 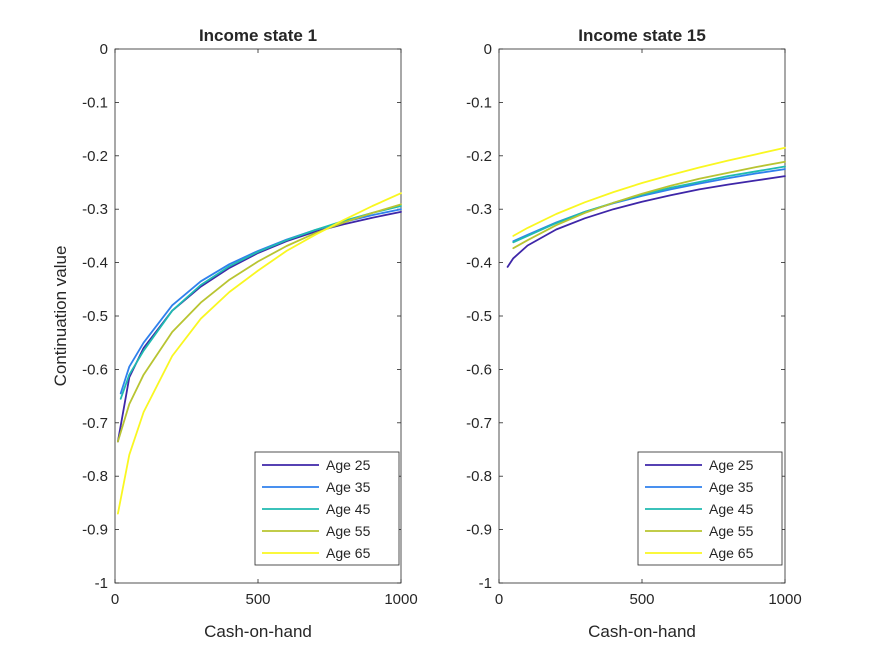 What do you see at coordinates (258, 35) in the screenshot?
I see `chart-title: Income state 1` at bounding box center [258, 35].